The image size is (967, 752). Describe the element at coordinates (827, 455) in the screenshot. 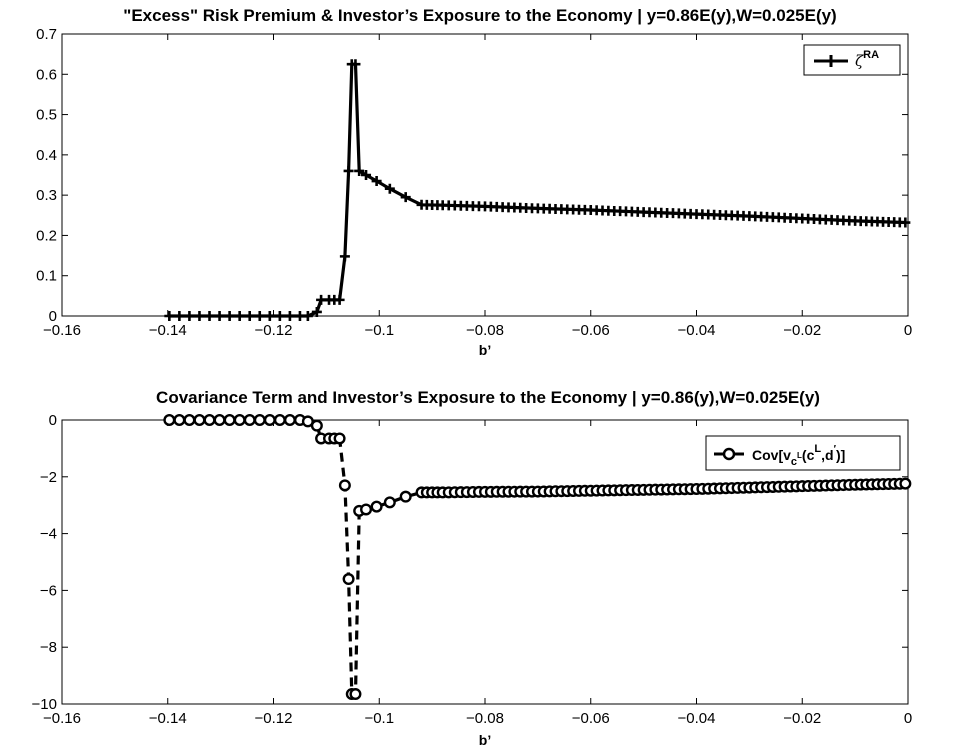

I see `bottom-legend-tail: ,d` at that location.